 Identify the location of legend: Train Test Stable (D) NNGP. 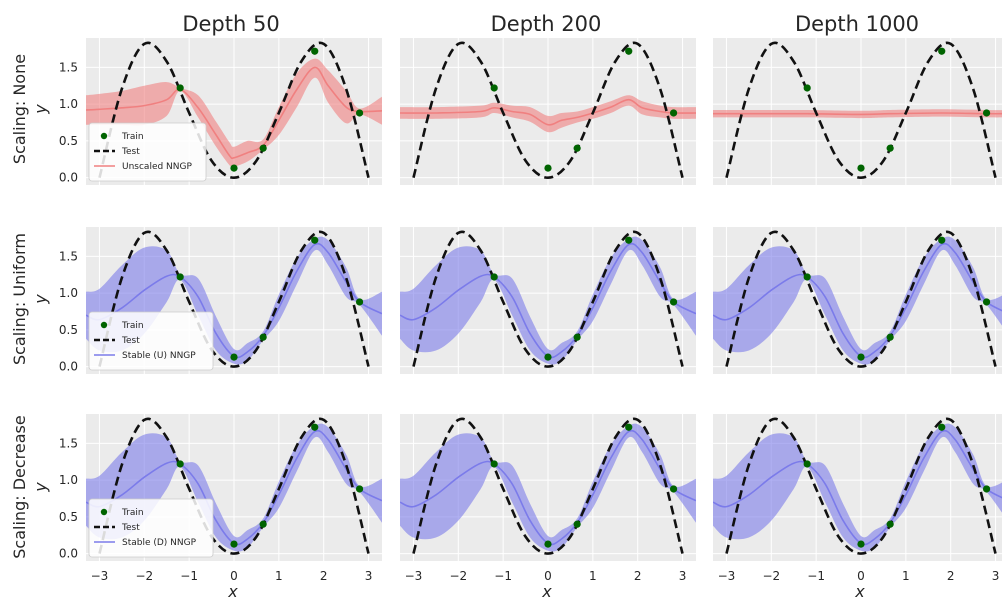
(151, 528).